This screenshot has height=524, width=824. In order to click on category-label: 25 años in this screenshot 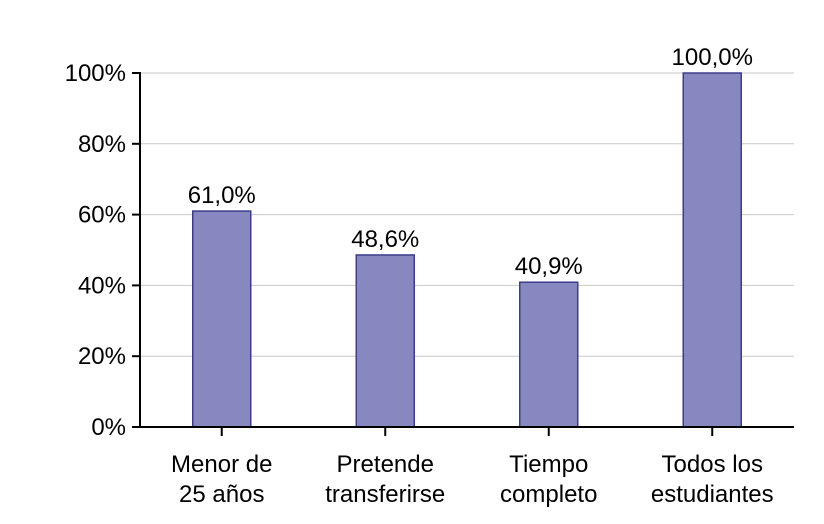, I will do `click(221, 494)`.